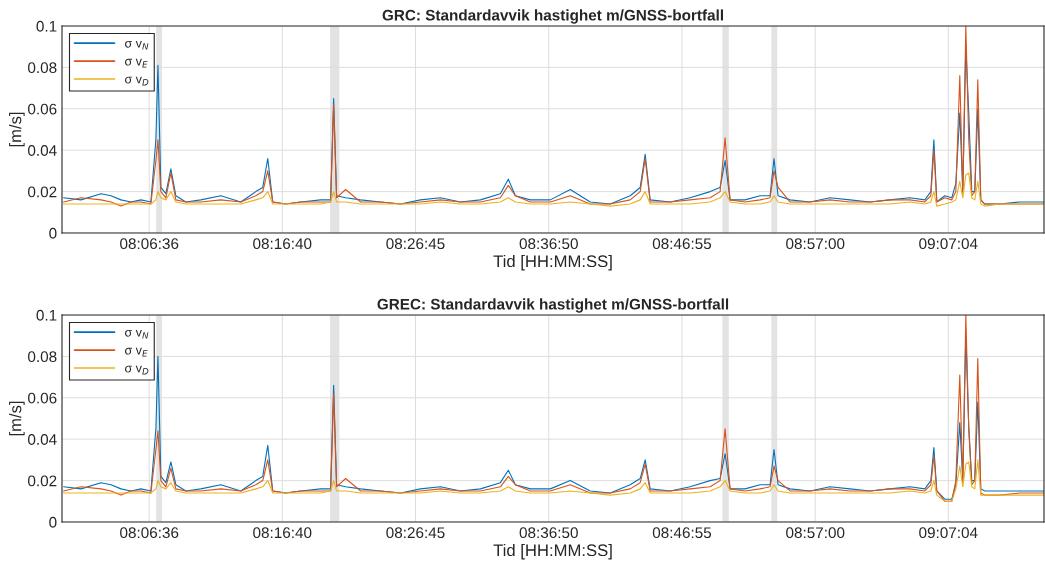 The image size is (1045, 567). I want to click on chart-title: GREC: Standardavvik hastighet m/GNSS-bortfall, so click(553, 305).